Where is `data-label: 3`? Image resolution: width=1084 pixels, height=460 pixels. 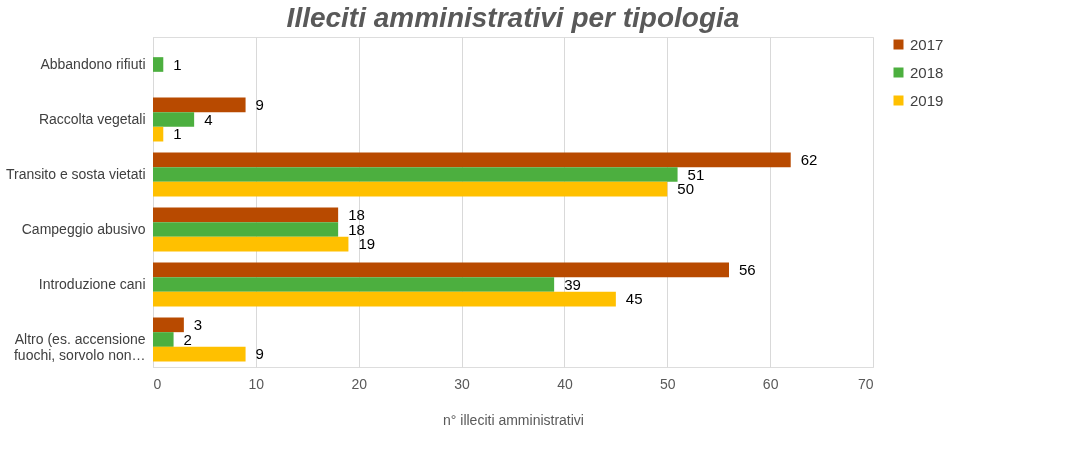
data-label: 3 is located at coordinates (198, 324).